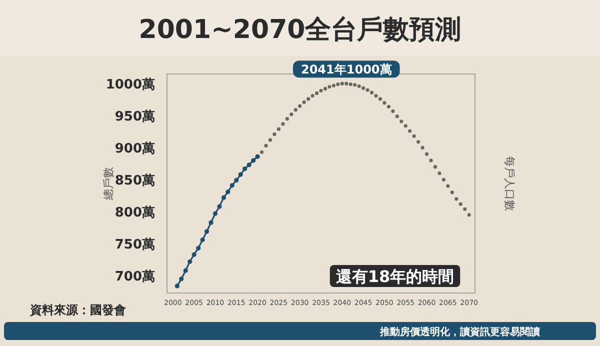  What do you see at coordinates (346, 69) in the screenshot?
I see `annotation: 2041年1000萬` at bounding box center [346, 69].